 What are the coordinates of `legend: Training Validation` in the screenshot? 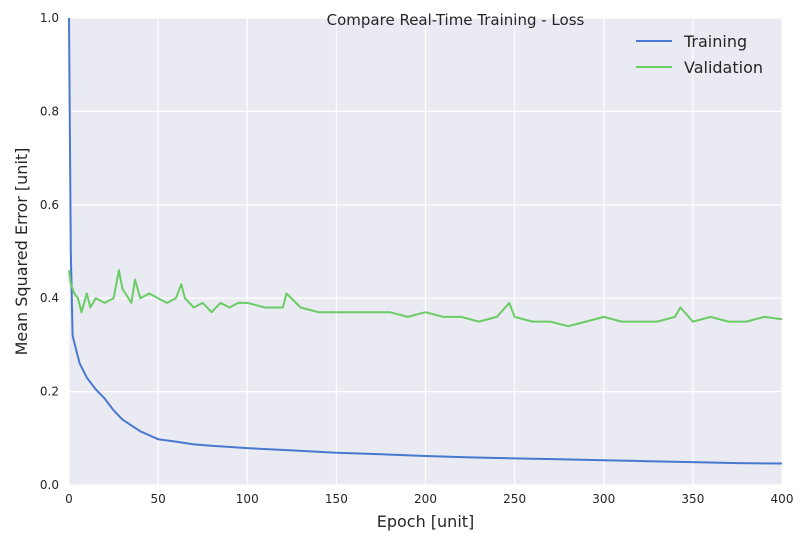 It's located at (699, 54).